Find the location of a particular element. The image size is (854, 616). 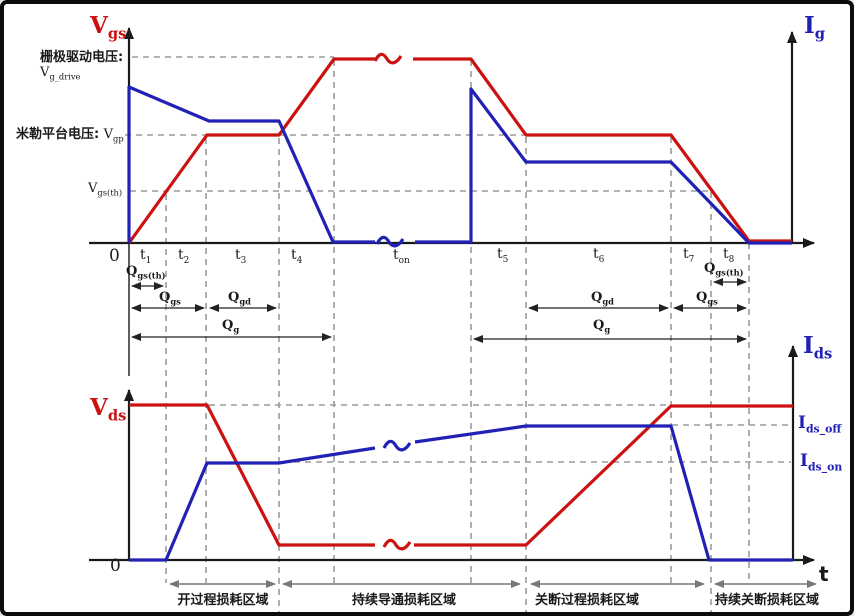

t1-label: t1 is located at coordinates (146, 256).